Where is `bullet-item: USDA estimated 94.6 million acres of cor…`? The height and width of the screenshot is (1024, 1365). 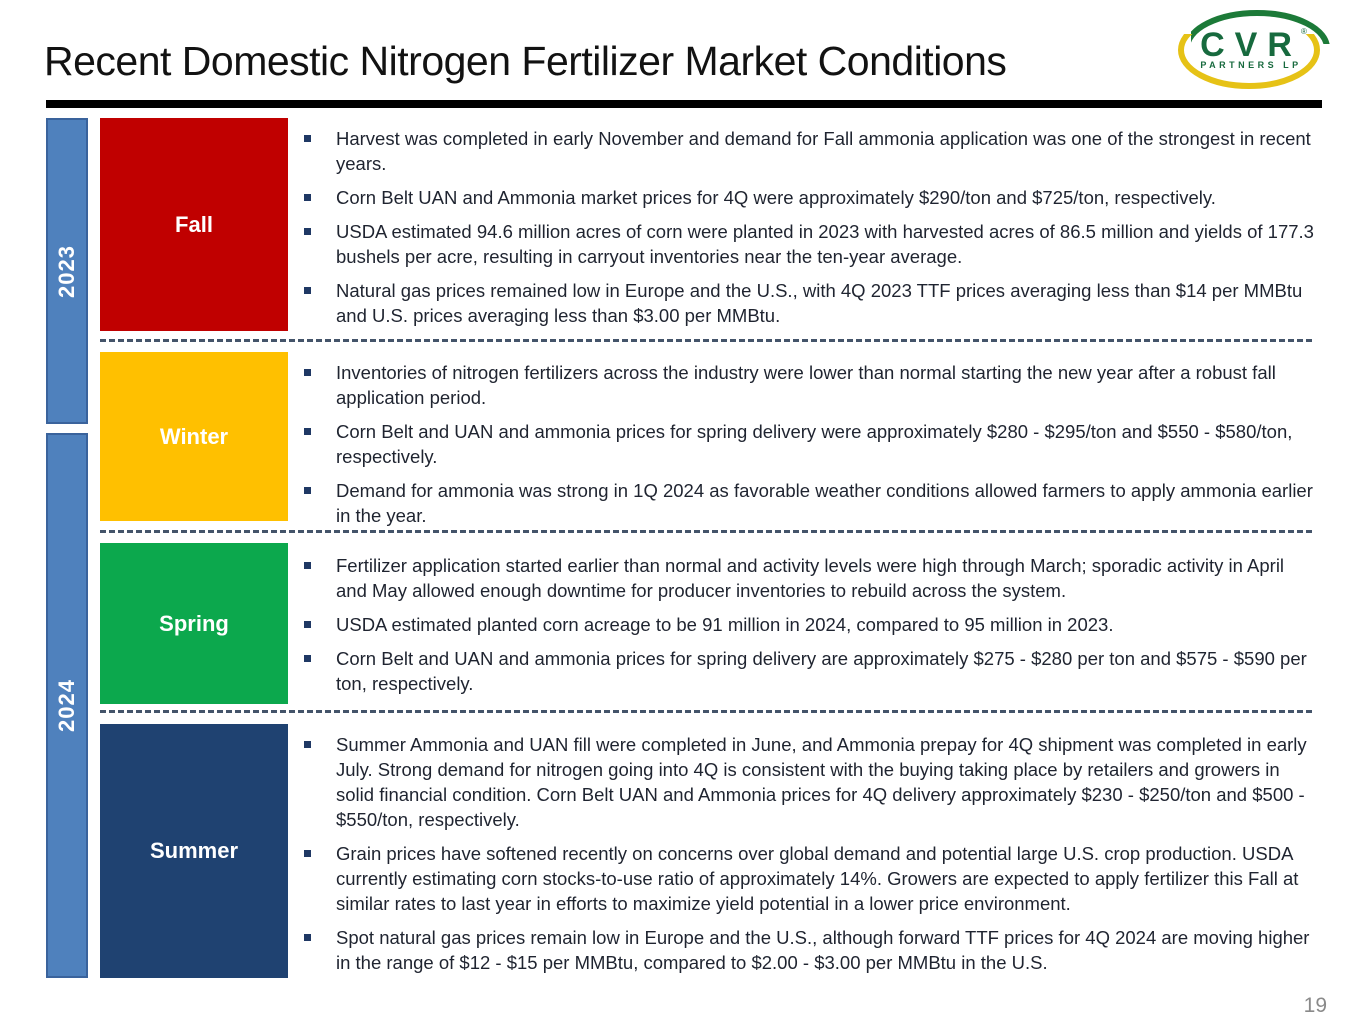
bullet-item: USDA estimated 94.6 million acres of cor… is located at coordinates (809, 244).